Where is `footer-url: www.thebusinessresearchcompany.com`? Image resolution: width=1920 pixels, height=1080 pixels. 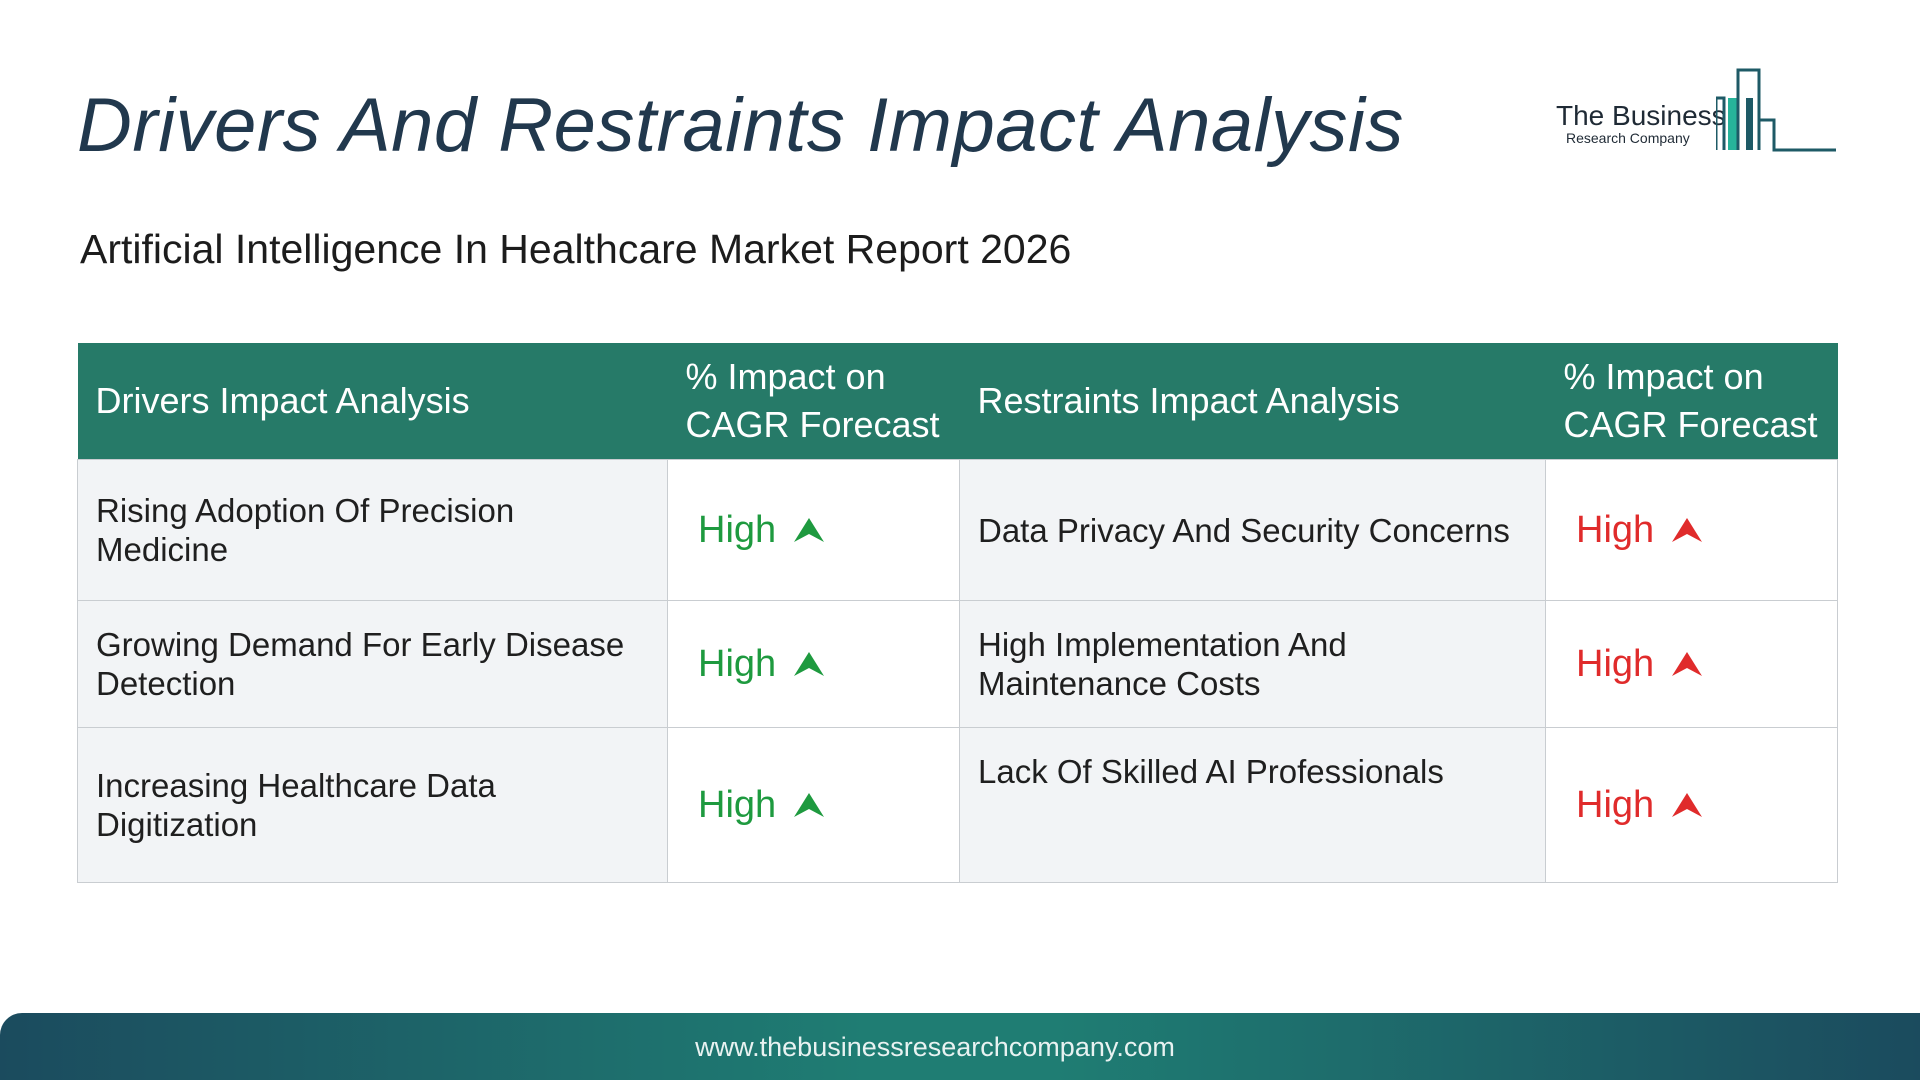
footer-url: www.thebusinessresearchcompany.com is located at coordinates (935, 1047).